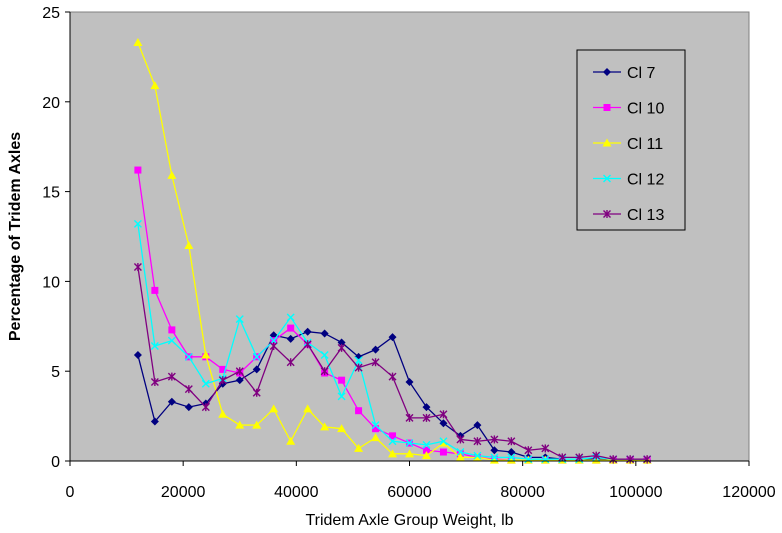  Describe the element at coordinates (51, 103) in the screenshot. I see `y-tick-label: 20` at that location.